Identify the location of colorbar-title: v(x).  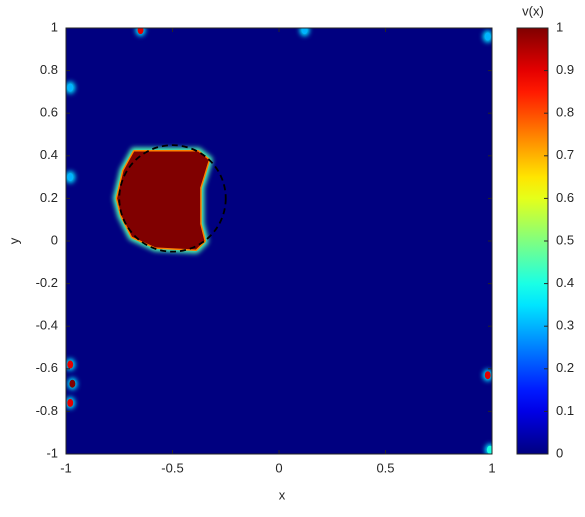
(533, 10).